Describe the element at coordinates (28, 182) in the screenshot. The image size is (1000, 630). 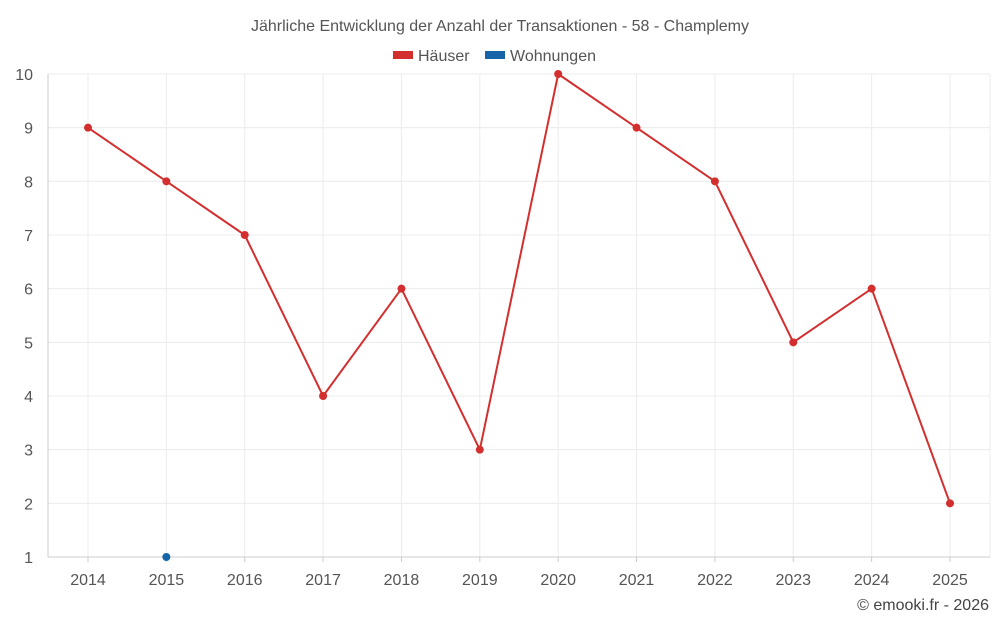
I see `y-tick-label: 8` at that location.